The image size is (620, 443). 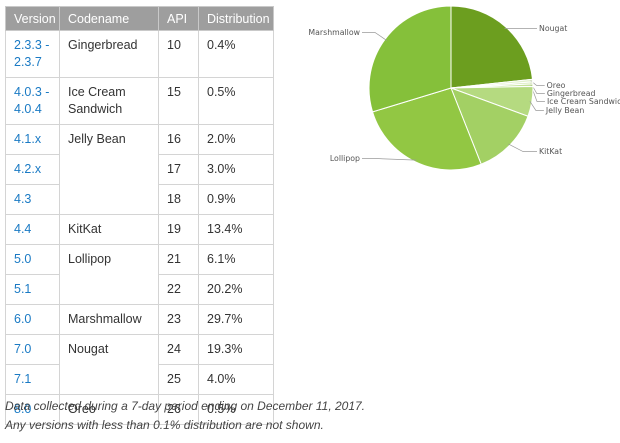 I want to click on version-link: 4.3, so click(x=23, y=199).